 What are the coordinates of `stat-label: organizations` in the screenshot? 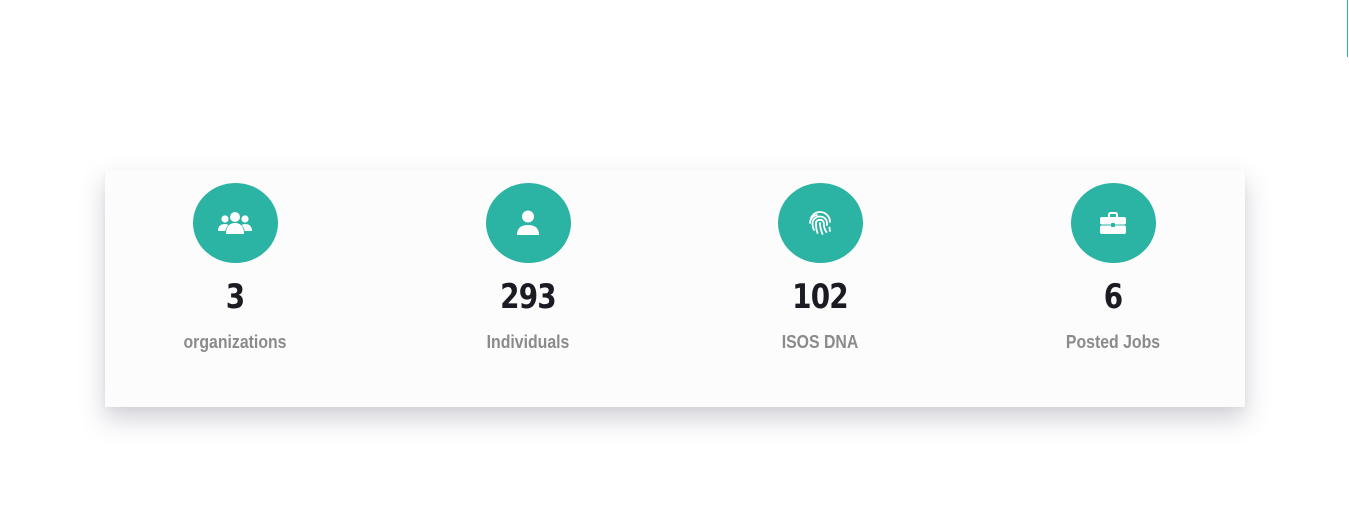 It's located at (235, 342).